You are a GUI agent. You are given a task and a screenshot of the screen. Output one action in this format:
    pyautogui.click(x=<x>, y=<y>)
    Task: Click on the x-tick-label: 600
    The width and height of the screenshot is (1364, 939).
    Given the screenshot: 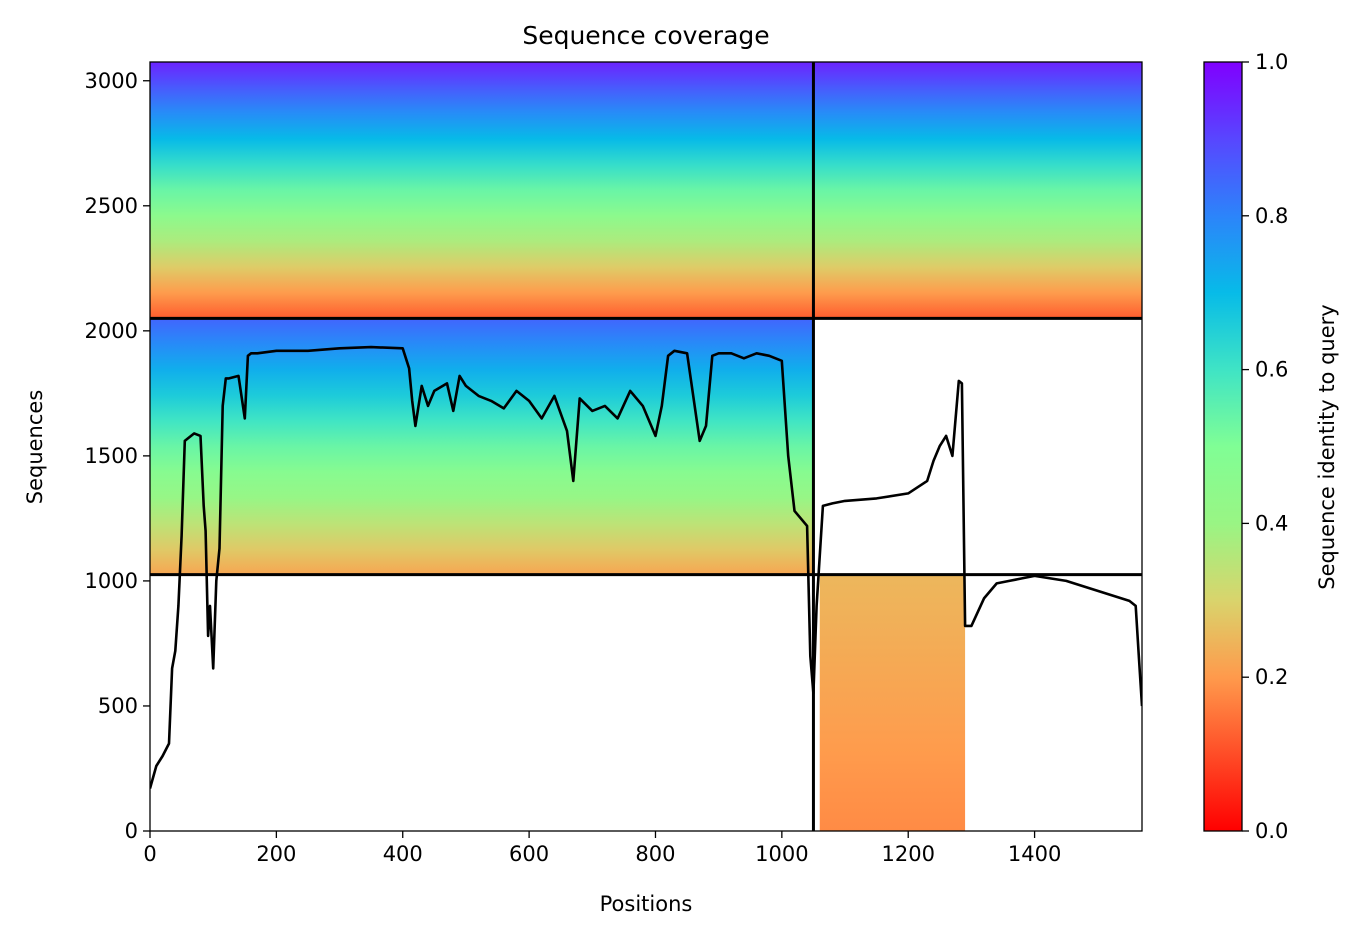 What is the action you would take?
    pyautogui.click(x=529, y=854)
    